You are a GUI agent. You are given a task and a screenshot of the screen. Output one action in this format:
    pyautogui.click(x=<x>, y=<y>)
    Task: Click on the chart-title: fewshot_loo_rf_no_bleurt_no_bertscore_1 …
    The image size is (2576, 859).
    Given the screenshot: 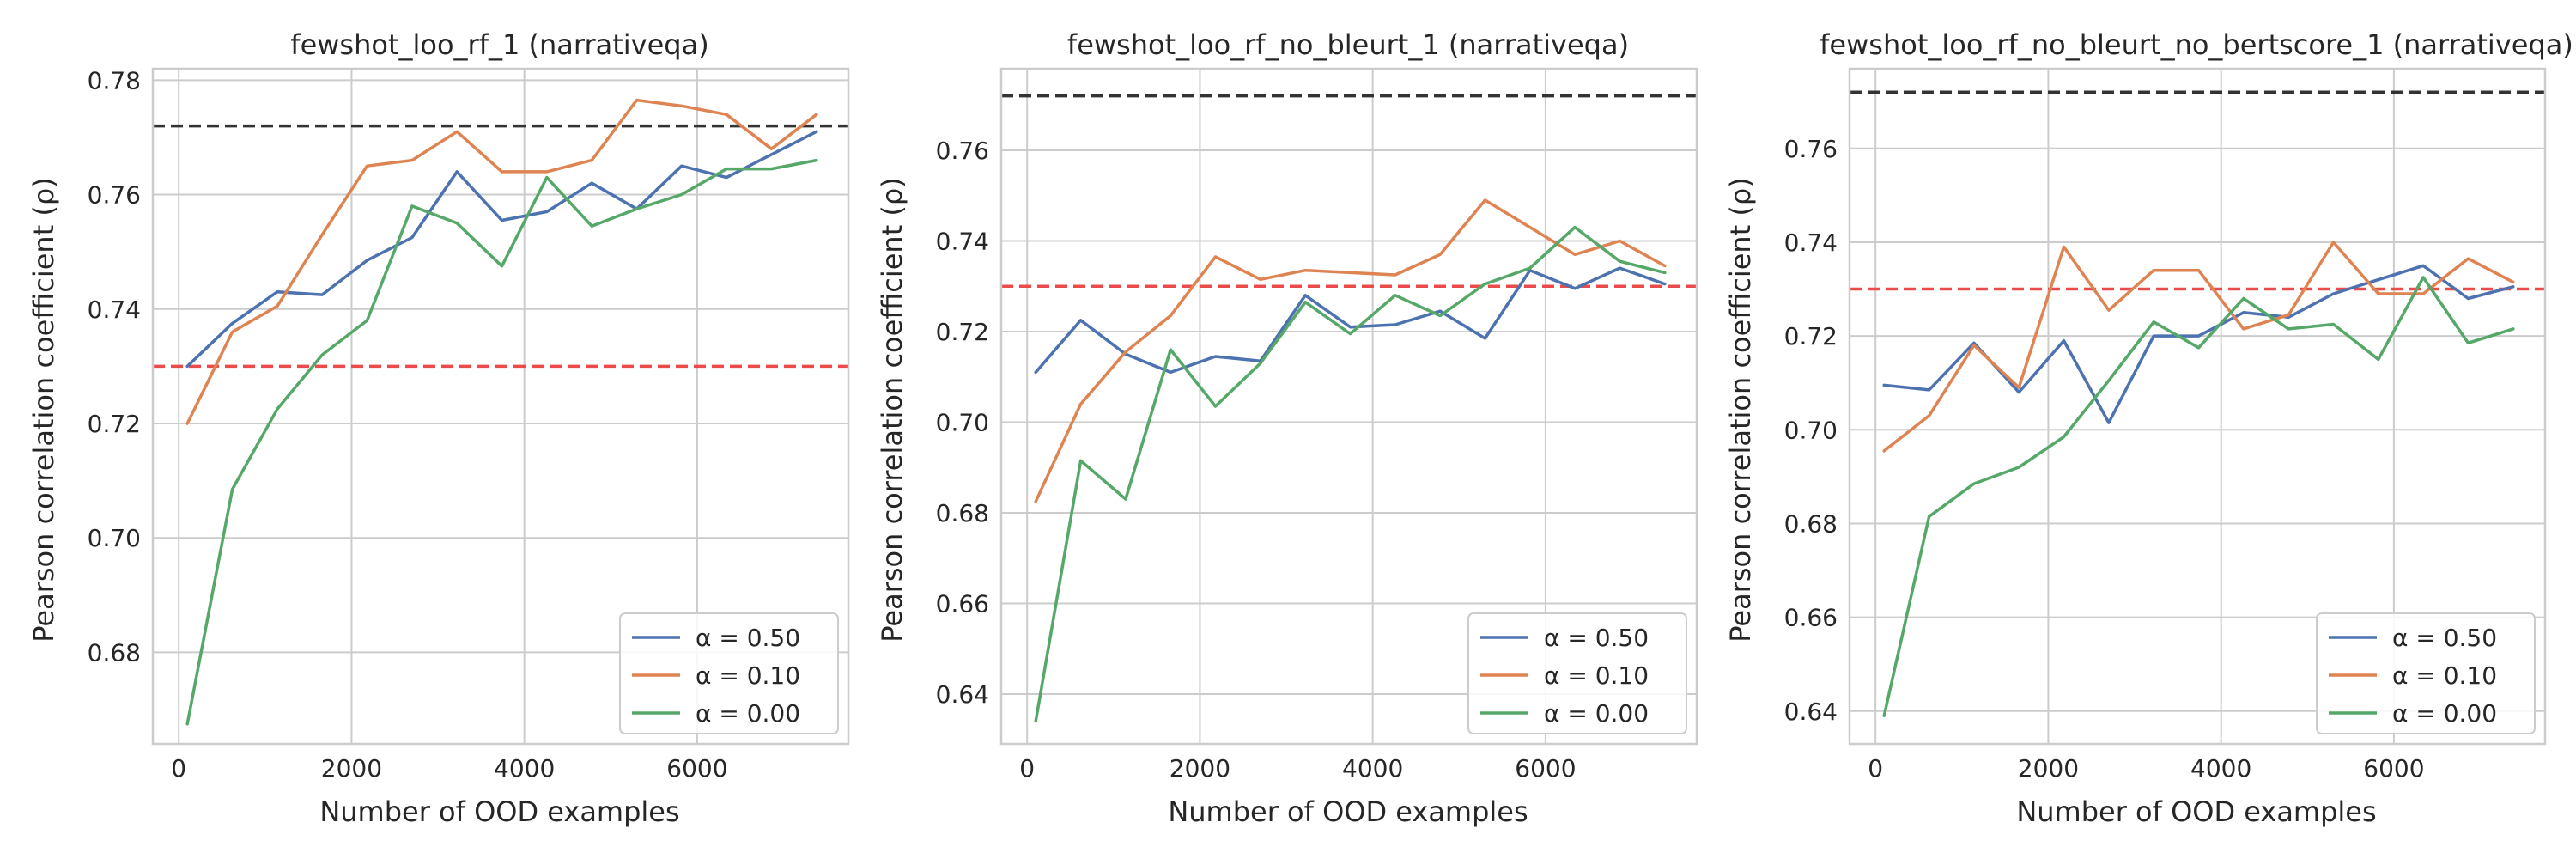 What is the action you would take?
    pyautogui.click(x=2196, y=44)
    